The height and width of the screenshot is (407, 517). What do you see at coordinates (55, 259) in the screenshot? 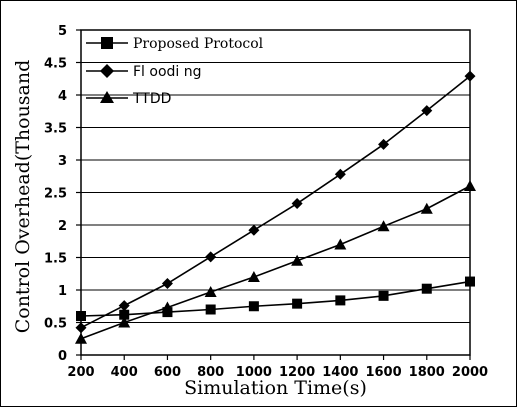
I see `y-tick-label: 1.5` at bounding box center [55, 259].